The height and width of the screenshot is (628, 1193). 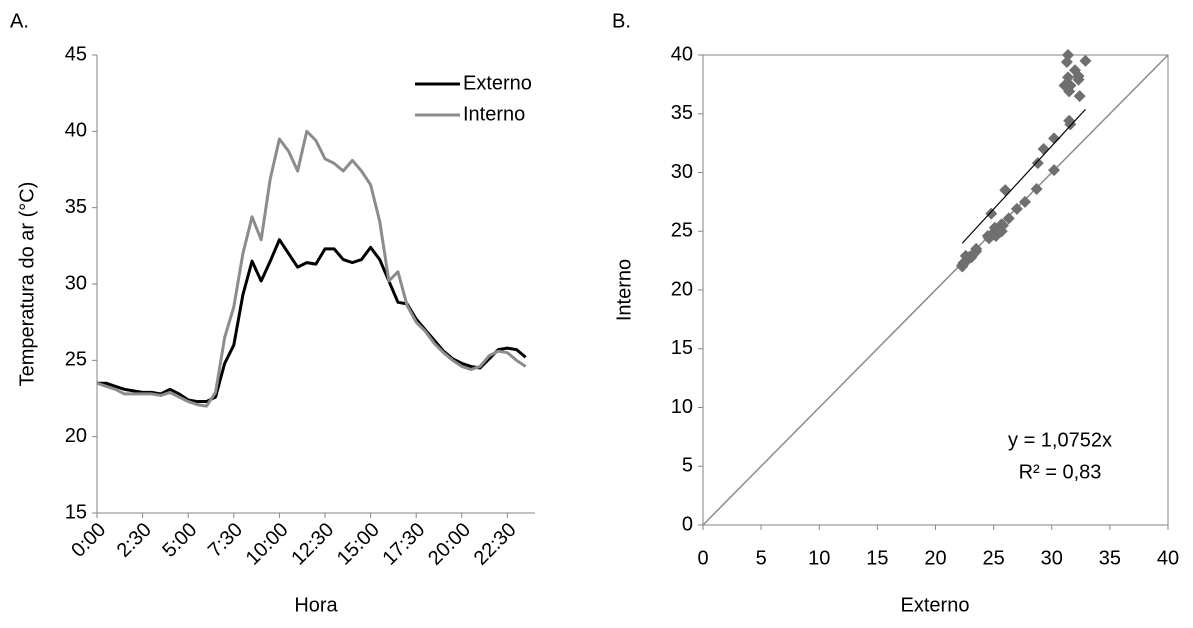 What do you see at coordinates (687, 524) in the screenshot?
I see `y-tick-label: 0` at bounding box center [687, 524].